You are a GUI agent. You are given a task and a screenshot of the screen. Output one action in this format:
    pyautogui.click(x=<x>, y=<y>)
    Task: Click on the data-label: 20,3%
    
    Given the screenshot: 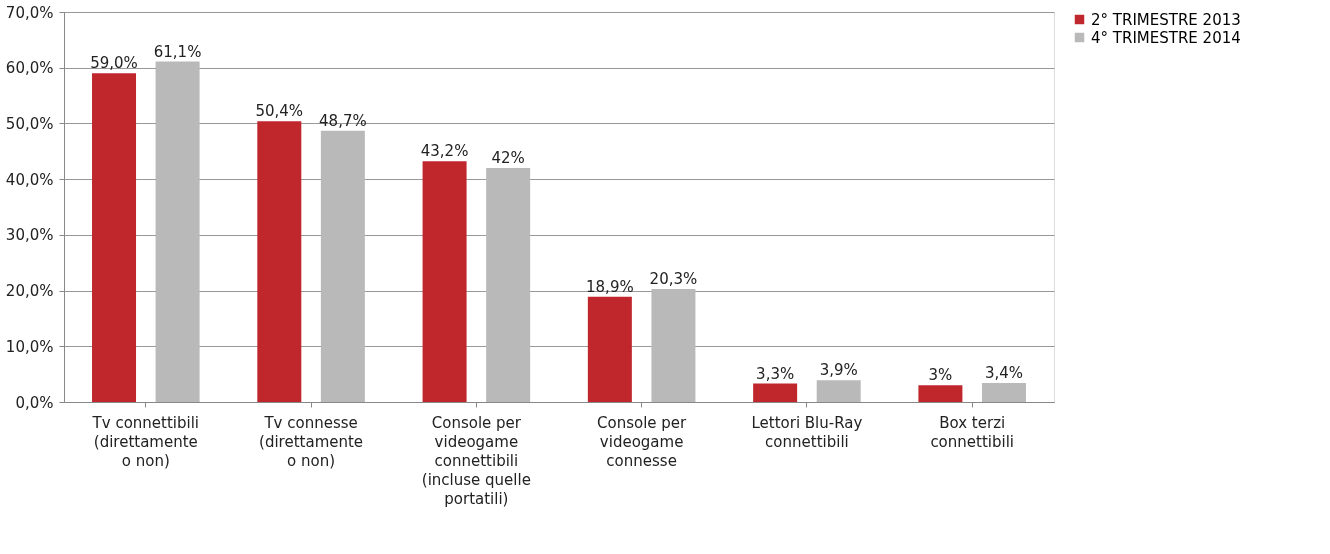 What is the action you would take?
    pyautogui.click(x=673, y=278)
    